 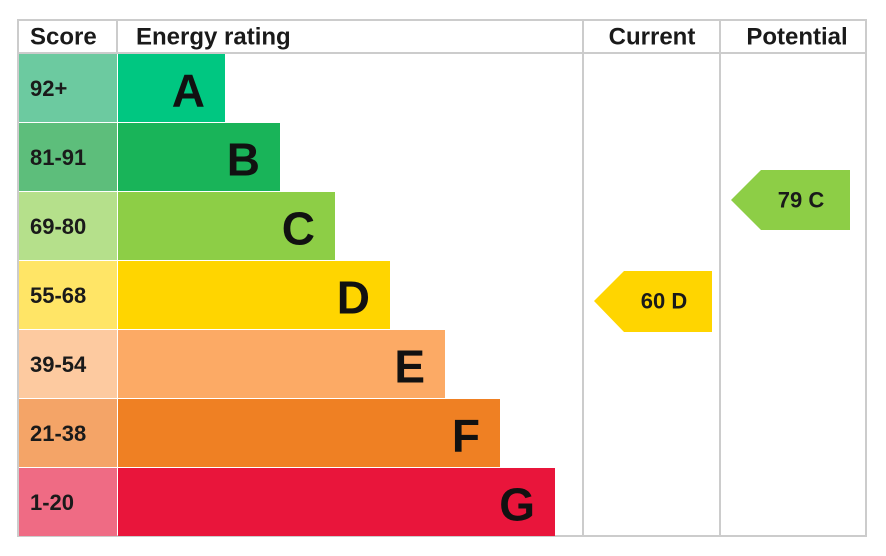 What do you see at coordinates (188, 91) in the screenshot?
I see `band-letter: A` at bounding box center [188, 91].